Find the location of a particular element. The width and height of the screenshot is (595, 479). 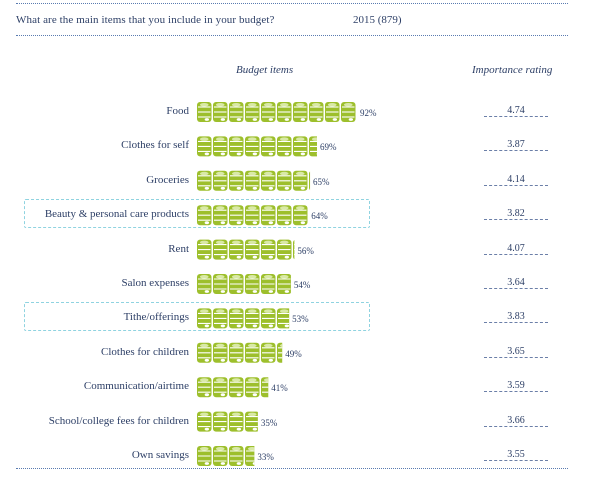

category-label-tithe-offerings: Tithe/offerings is located at coordinates (156, 317).